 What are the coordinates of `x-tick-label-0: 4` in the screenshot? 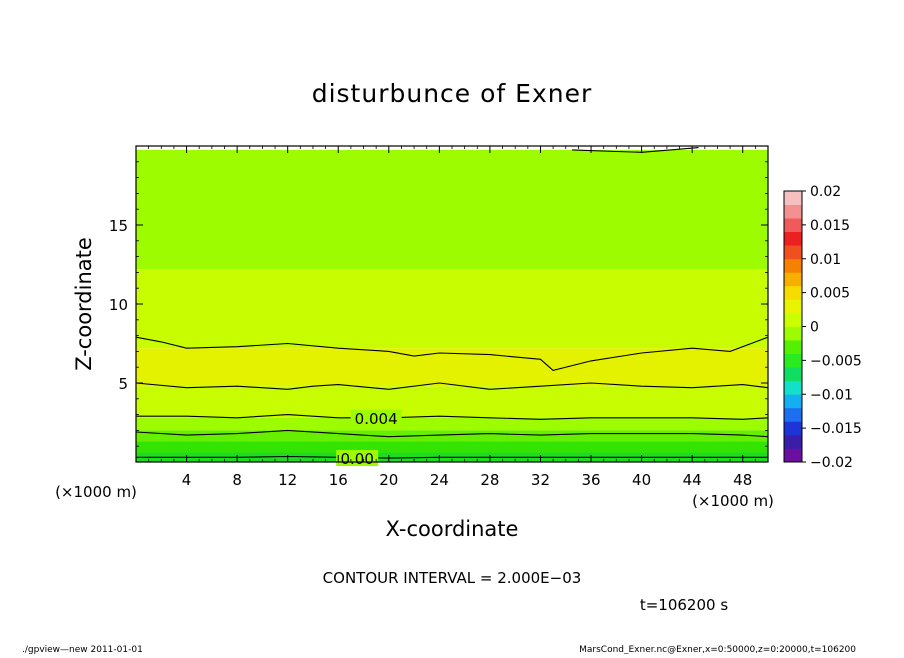 It's located at (187, 480).